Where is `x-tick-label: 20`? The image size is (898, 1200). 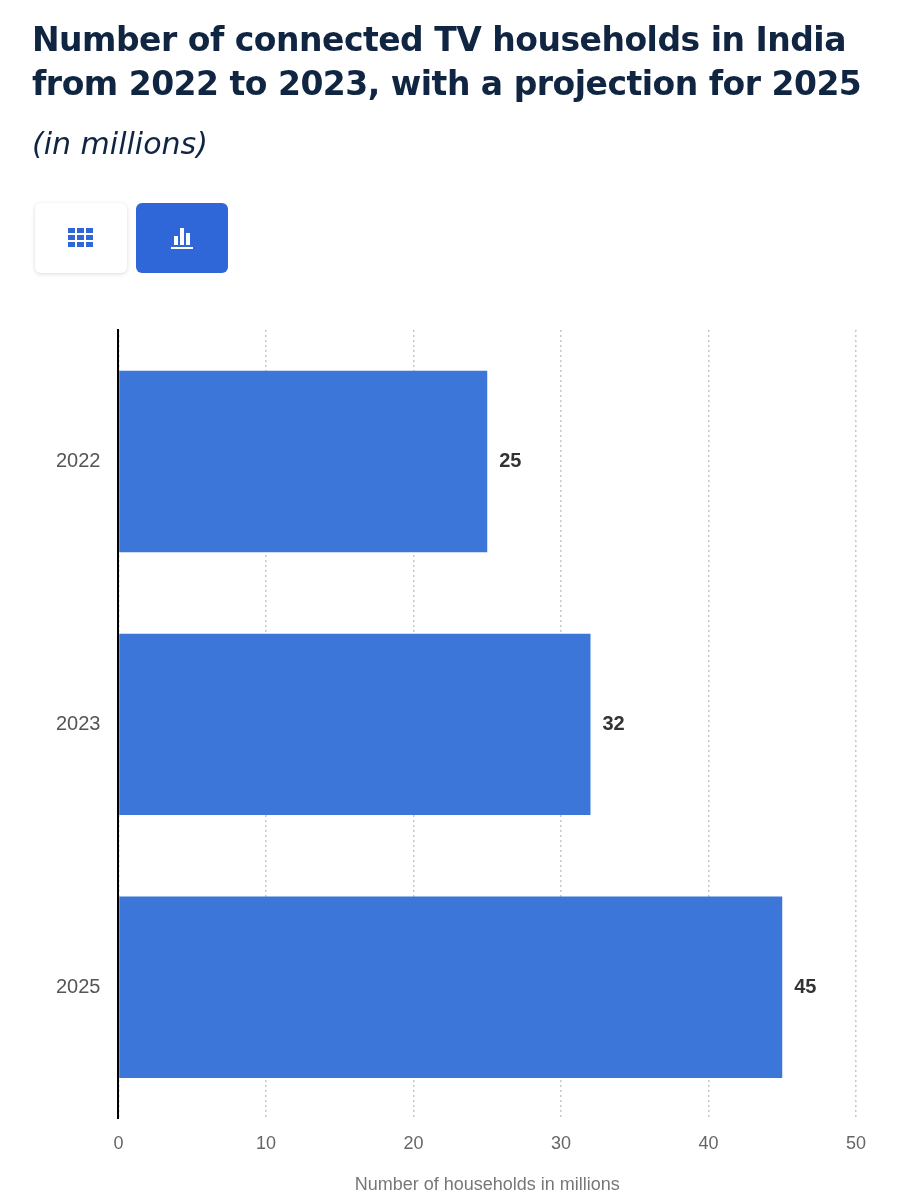 x-tick-label: 20 is located at coordinates (413, 1142).